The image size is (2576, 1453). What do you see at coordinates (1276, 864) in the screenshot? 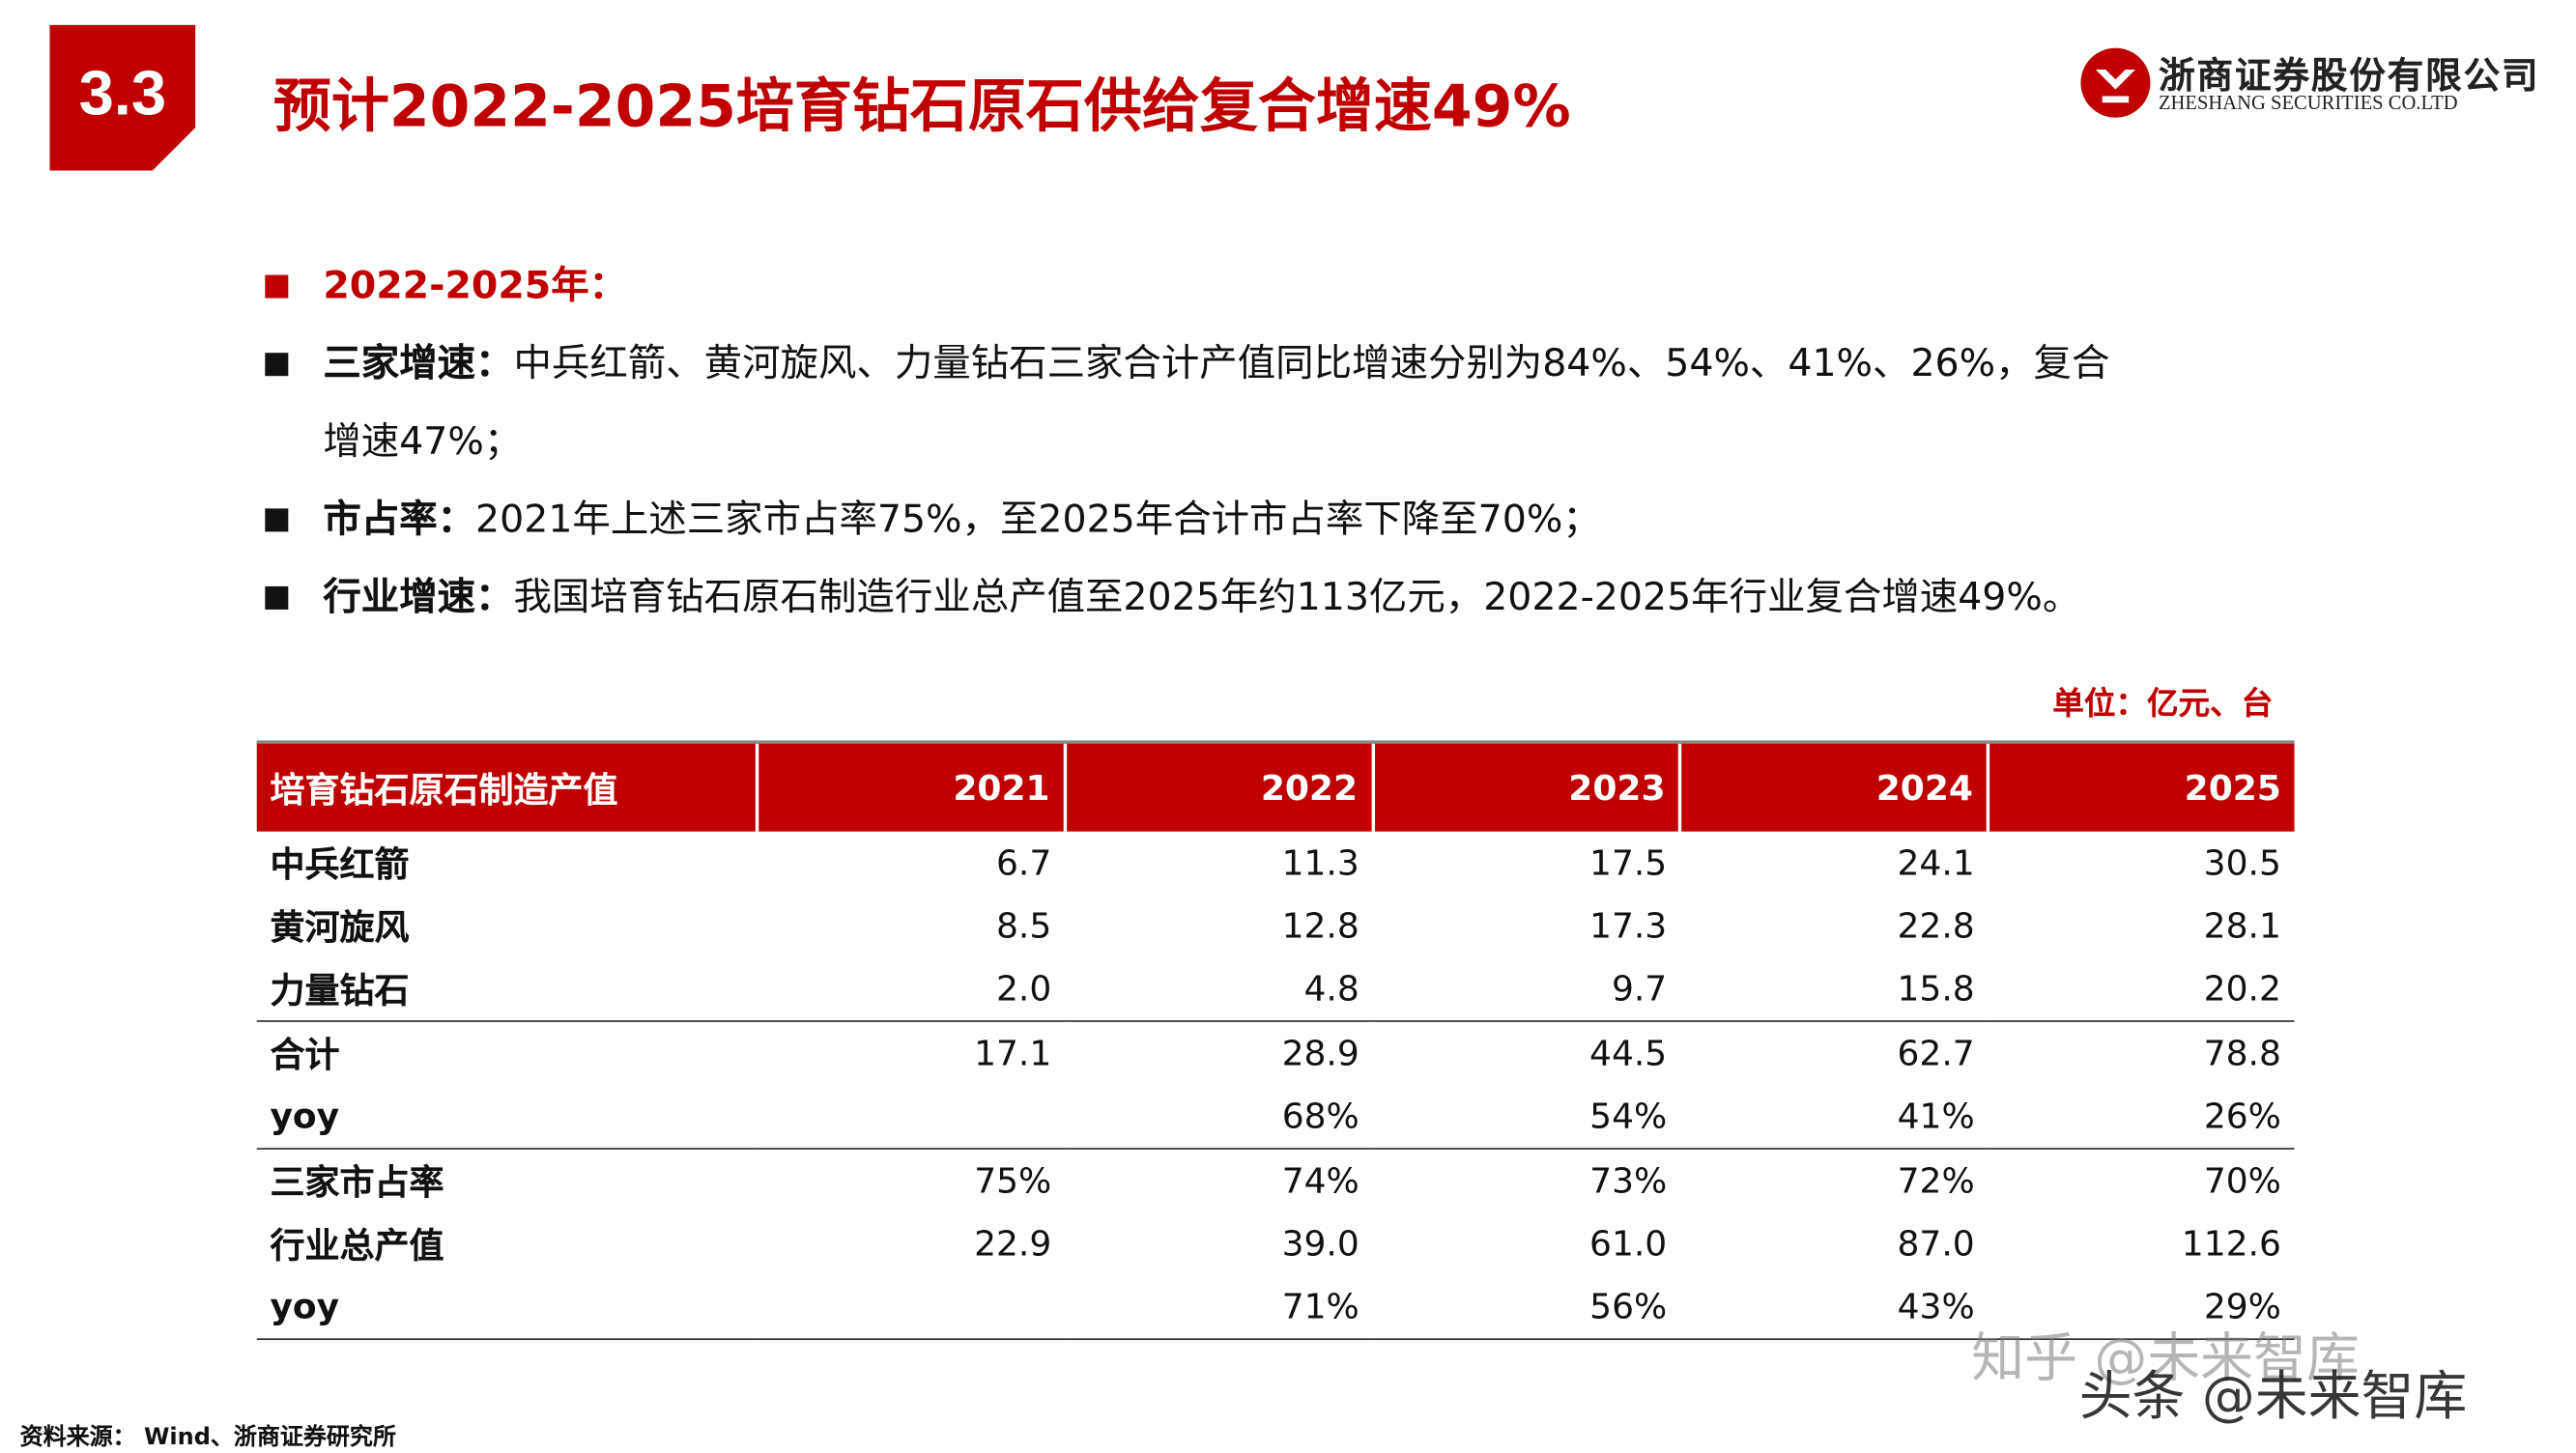
I see `table-row: 中兵红箭 6.7 11.3 17.5 24.1 30.5` at bounding box center [1276, 864].